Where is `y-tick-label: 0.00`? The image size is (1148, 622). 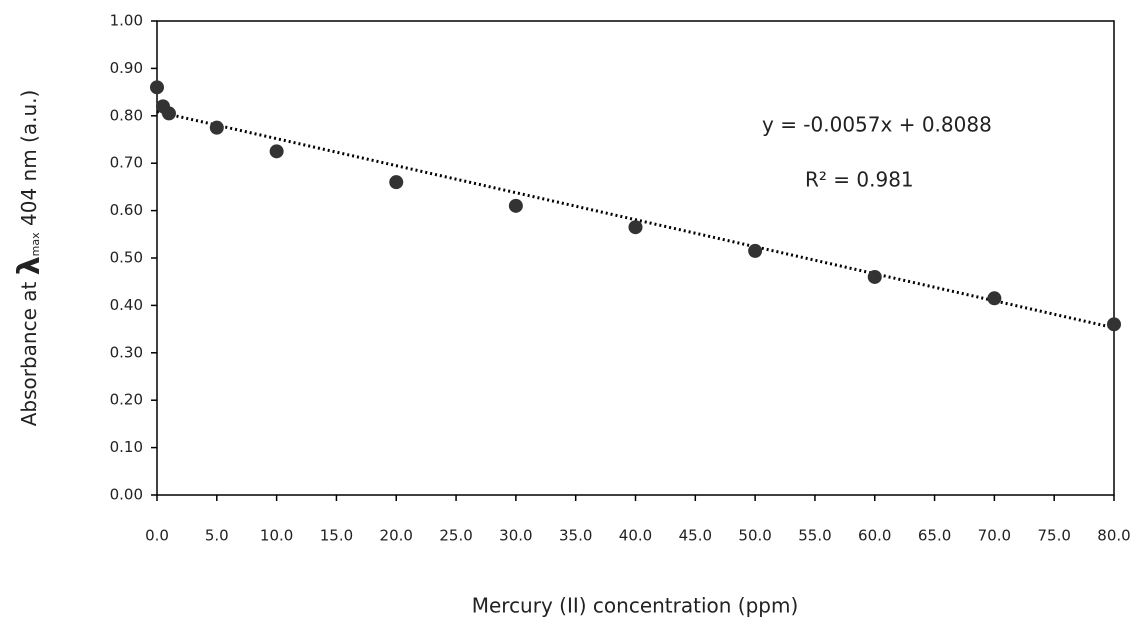
y-tick-label: 0.00 is located at coordinates (126, 495).